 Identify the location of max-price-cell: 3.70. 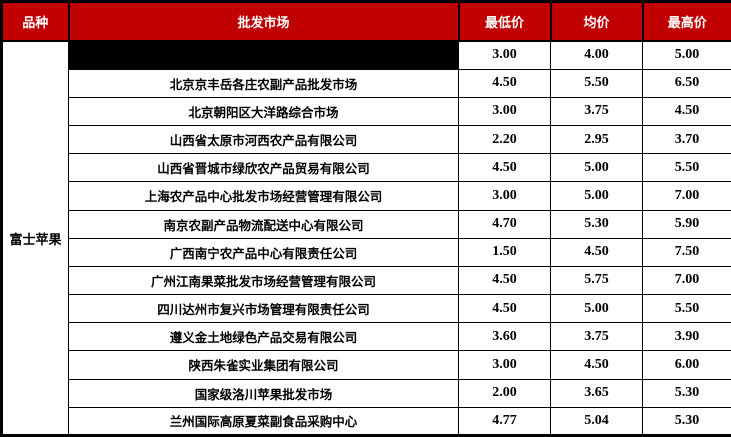
(686, 140).